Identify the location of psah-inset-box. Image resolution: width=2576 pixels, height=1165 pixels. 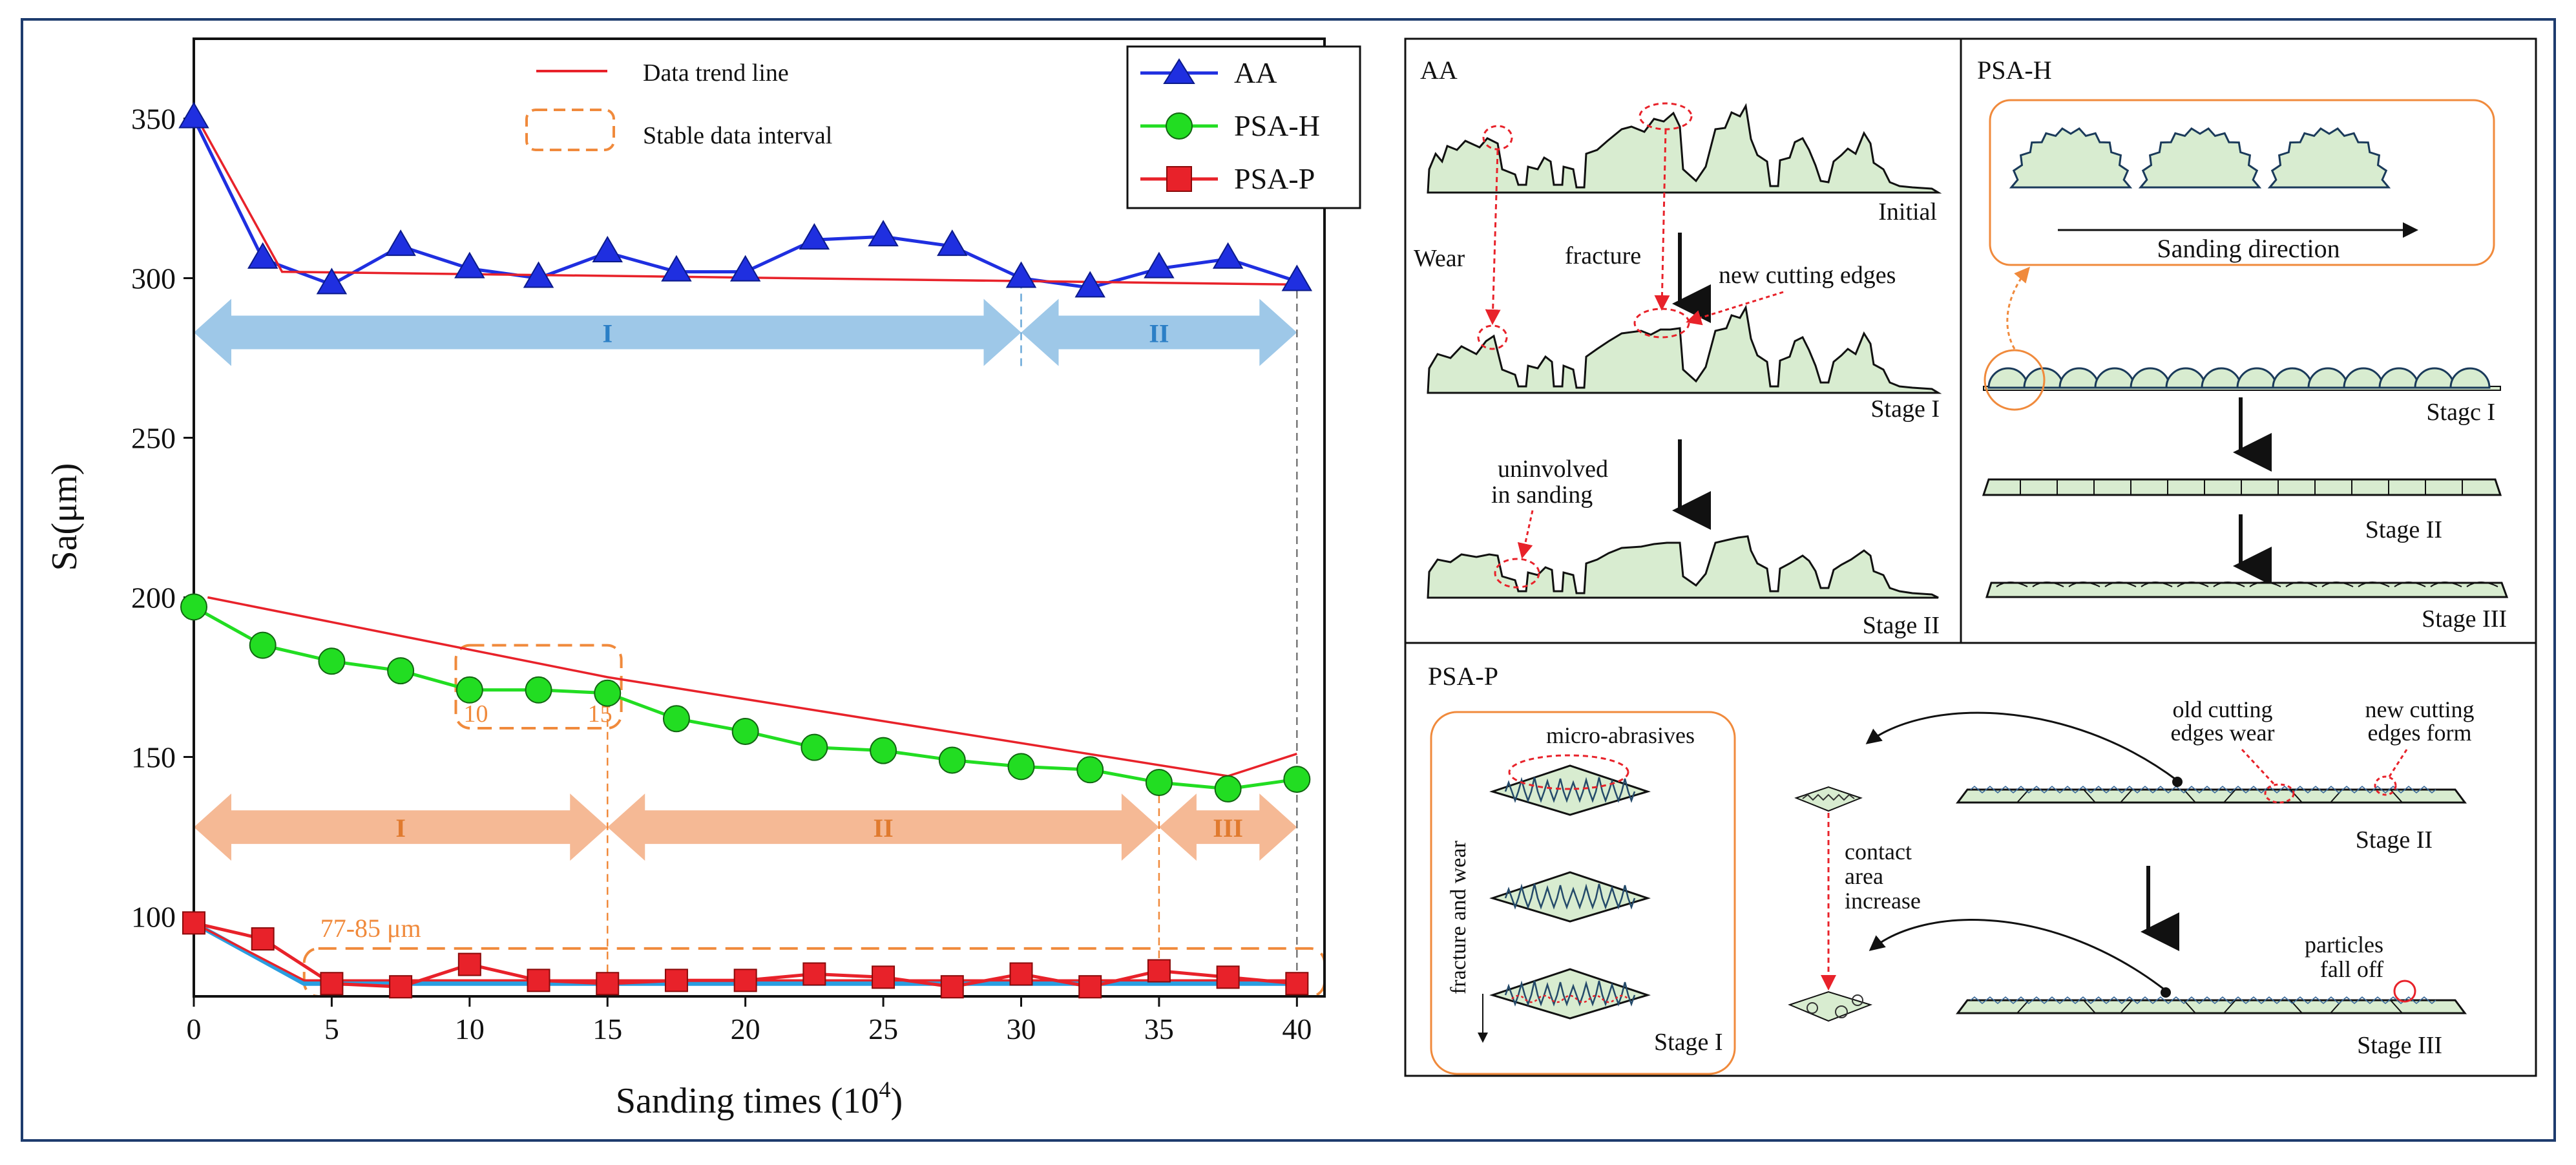
(2242, 182).